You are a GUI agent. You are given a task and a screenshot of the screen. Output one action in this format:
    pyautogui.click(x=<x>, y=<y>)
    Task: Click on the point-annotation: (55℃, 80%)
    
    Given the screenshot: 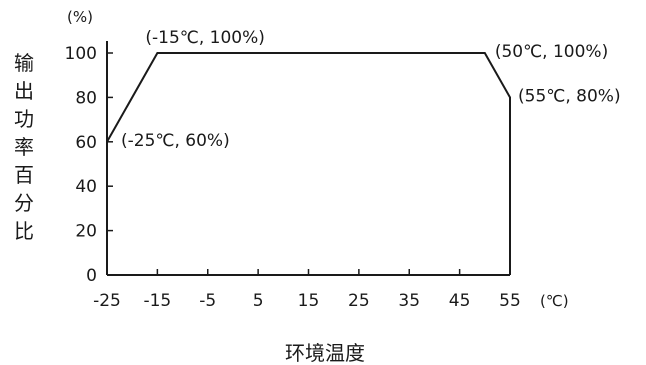 What is the action you would take?
    pyautogui.click(x=569, y=96)
    